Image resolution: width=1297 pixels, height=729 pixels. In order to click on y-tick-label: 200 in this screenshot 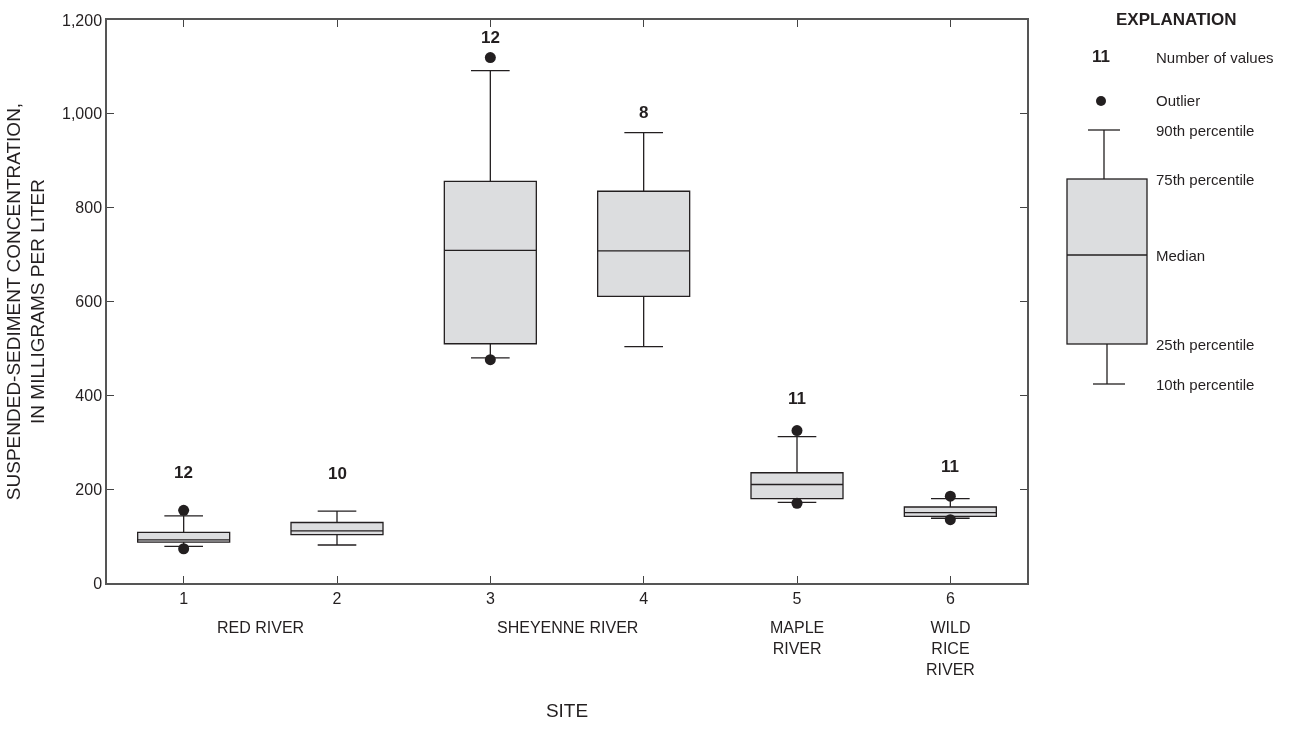, I will do `click(89, 489)`.